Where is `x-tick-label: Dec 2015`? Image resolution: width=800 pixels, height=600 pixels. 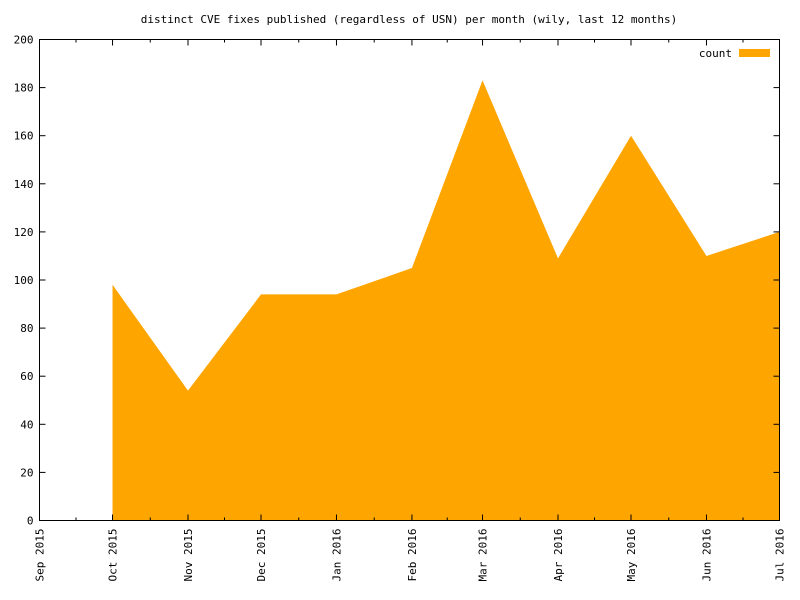 x-tick-label: Dec 2015 is located at coordinates (261, 555).